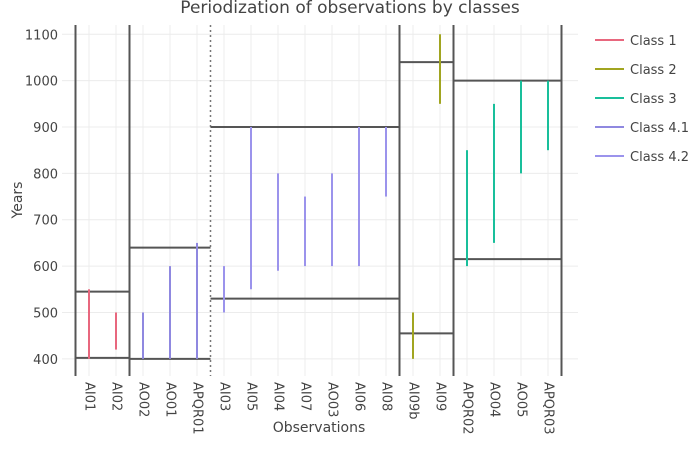 Image resolution: width=700 pixels, height=454 pixels. Describe the element at coordinates (440, 396) in the screenshot. I see `x-tick-label: AI09` at that location.